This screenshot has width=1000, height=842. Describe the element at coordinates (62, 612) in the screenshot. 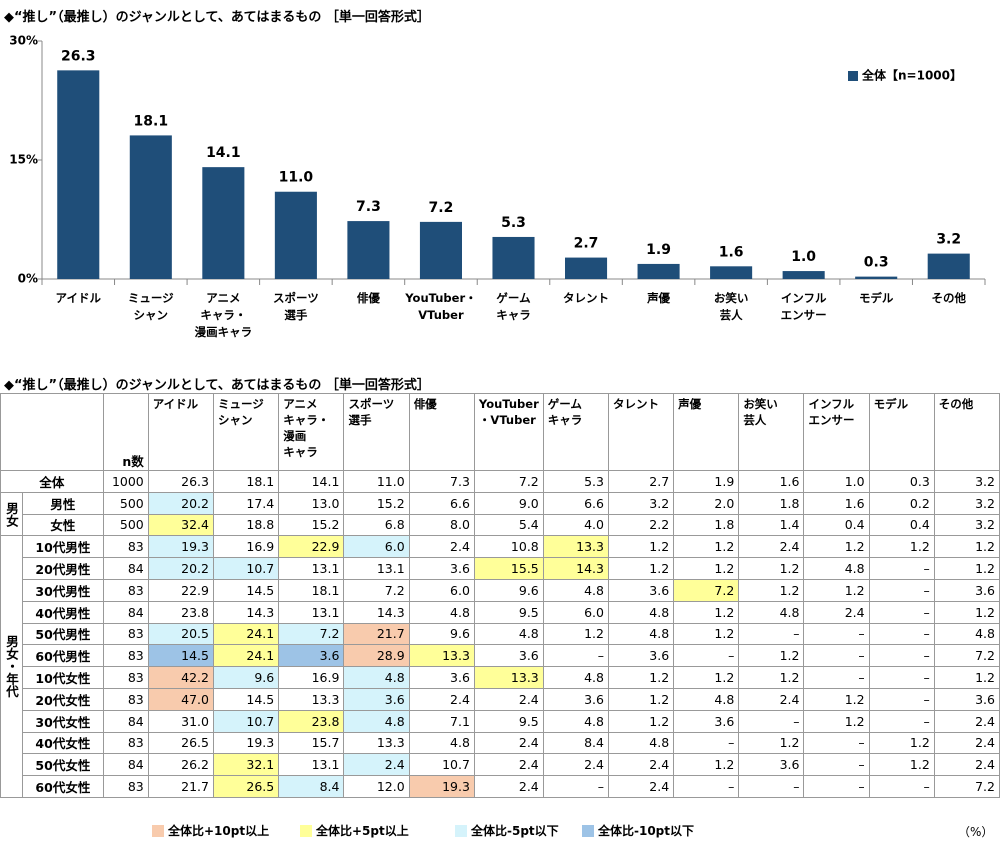

I see `row-label: 40代男性` at that location.